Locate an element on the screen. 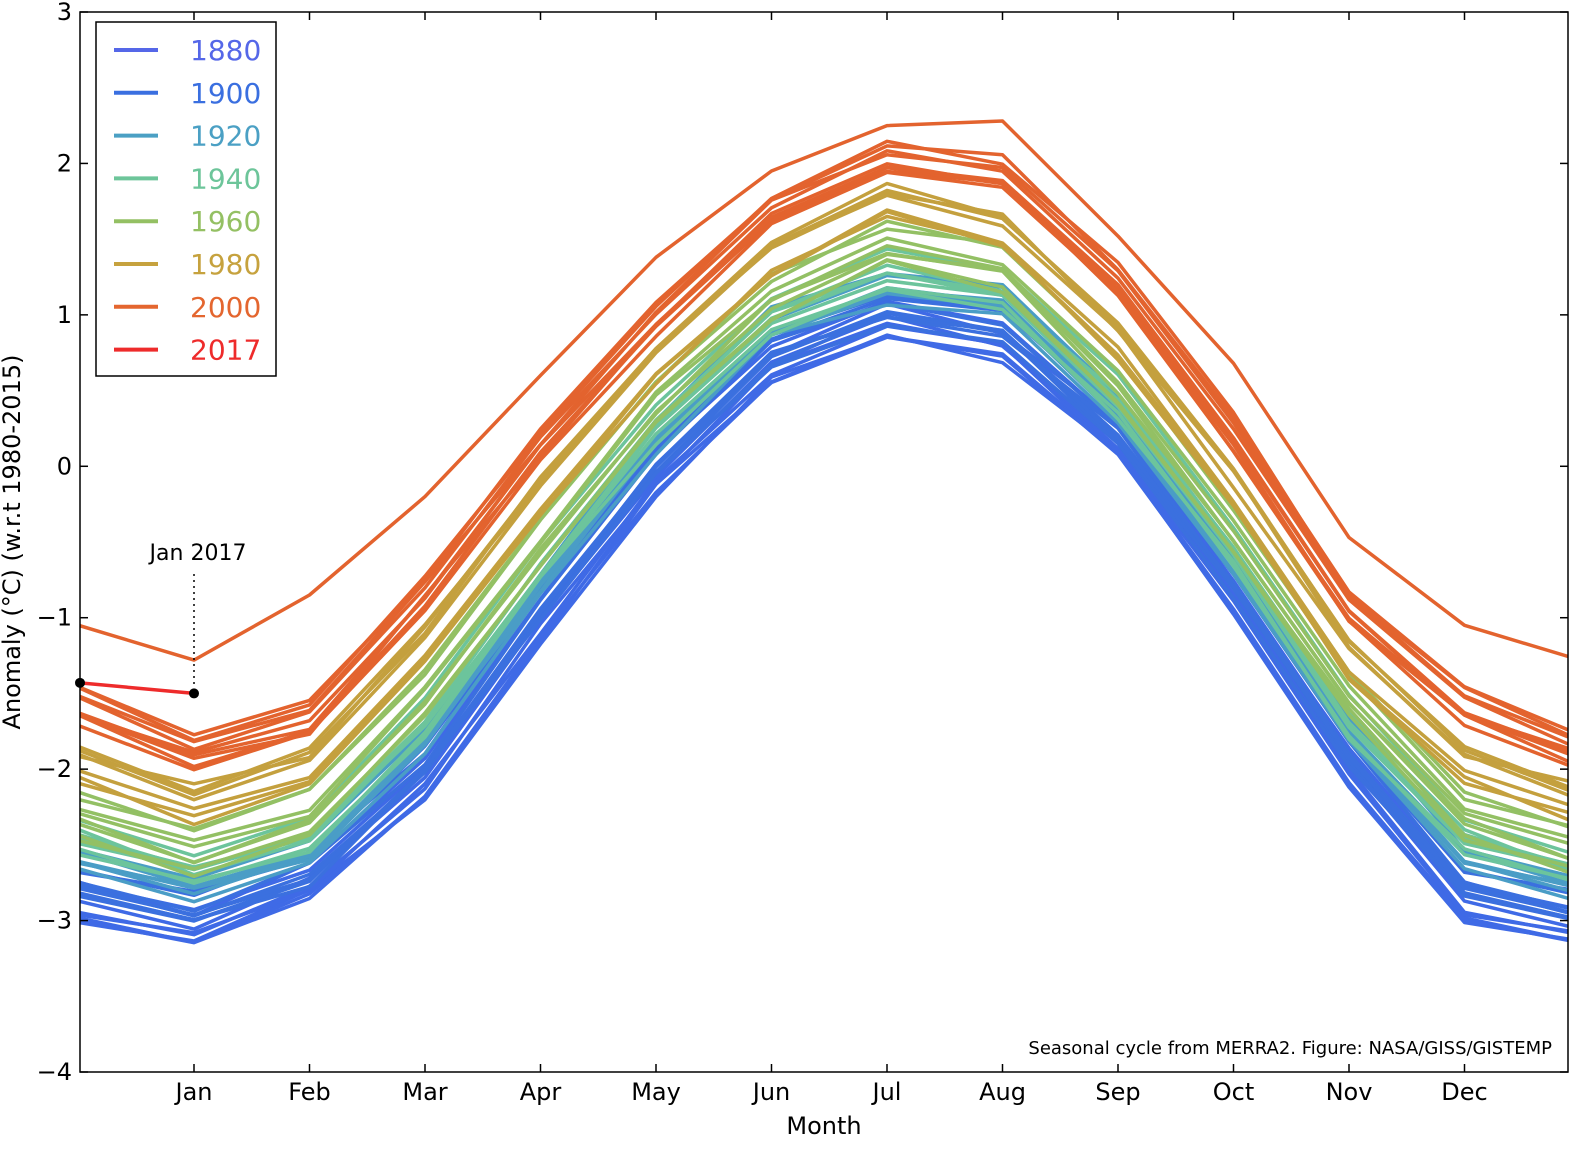 The image size is (1595, 1154). x-tick-label: Jun is located at coordinates (771, 1092).